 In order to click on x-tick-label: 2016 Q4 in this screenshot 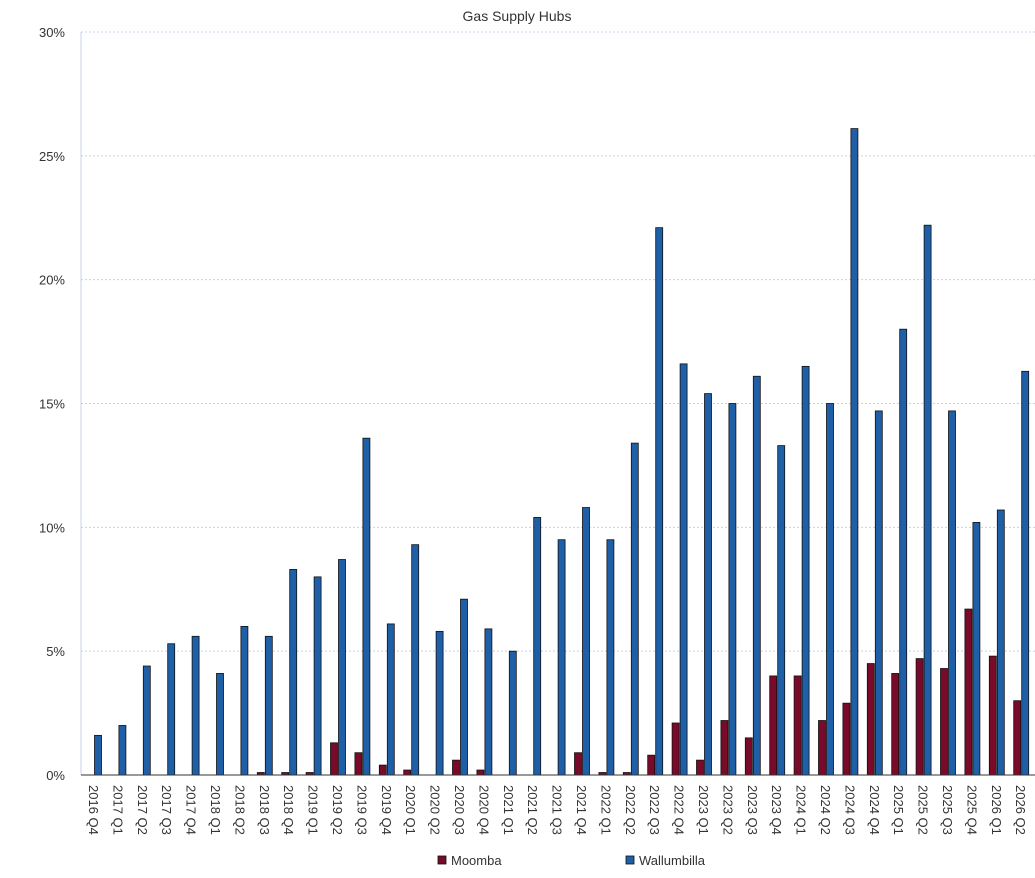, I will do `click(93, 810)`.